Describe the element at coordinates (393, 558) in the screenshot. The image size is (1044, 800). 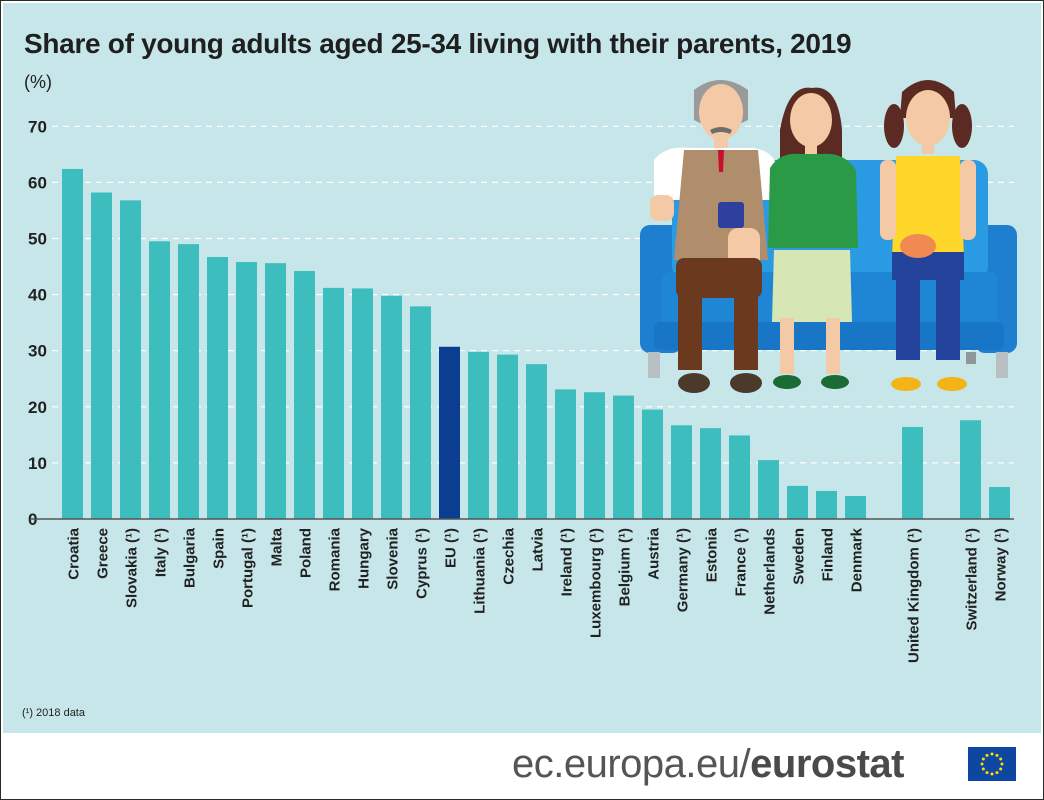
I see `x-tick-label: Slovenia` at that location.